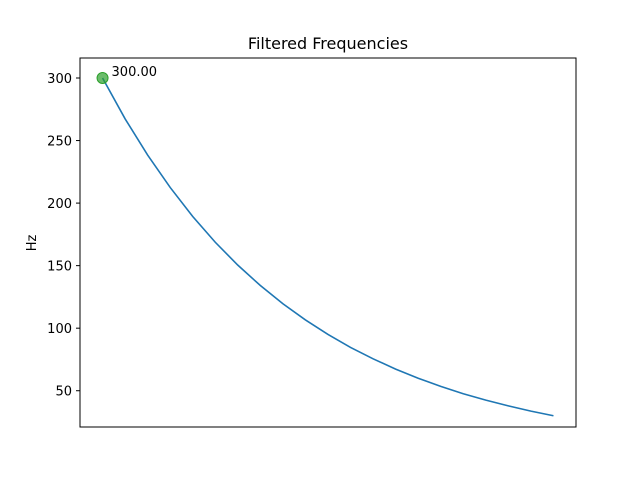 This screenshot has height=480, width=640. What do you see at coordinates (59, 329) in the screenshot?
I see `y-tick-label: 100` at bounding box center [59, 329].